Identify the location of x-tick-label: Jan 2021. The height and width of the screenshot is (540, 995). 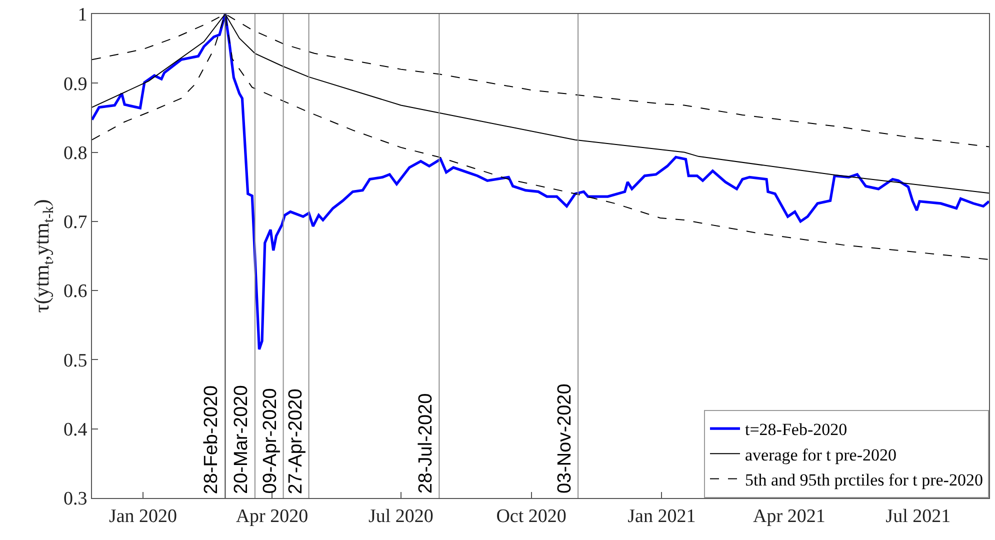
(662, 516).